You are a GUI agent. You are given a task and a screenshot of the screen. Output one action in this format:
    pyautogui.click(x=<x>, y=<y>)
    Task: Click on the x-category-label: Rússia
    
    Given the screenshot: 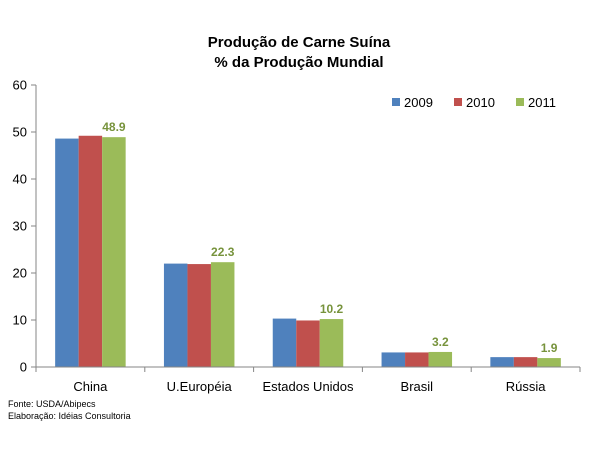 What is the action you would take?
    pyautogui.click(x=526, y=386)
    